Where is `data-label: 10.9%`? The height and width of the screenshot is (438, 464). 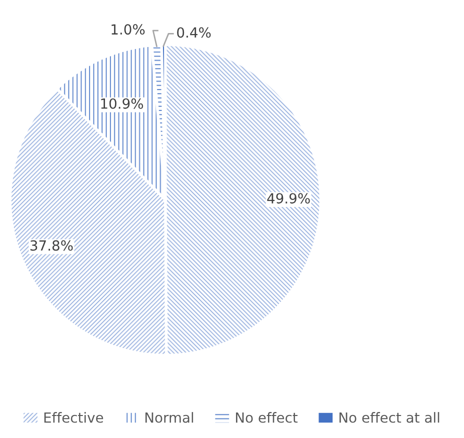
data-label: 10.9% is located at coordinates (122, 103).